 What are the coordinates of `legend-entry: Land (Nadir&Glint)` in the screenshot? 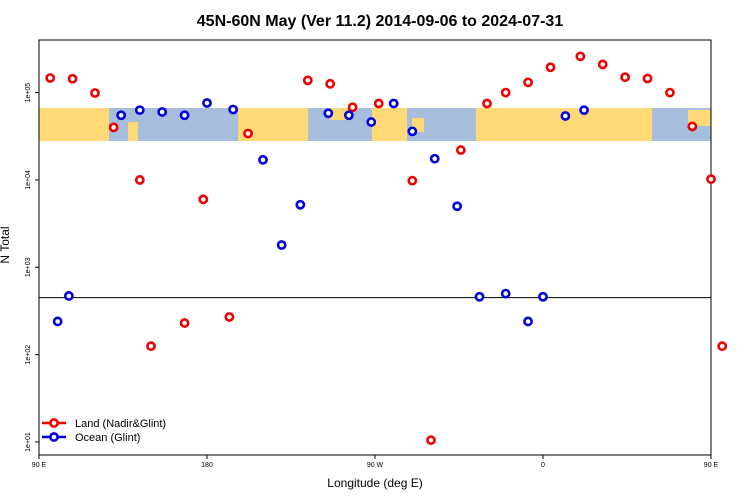 It's located at (104, 424).